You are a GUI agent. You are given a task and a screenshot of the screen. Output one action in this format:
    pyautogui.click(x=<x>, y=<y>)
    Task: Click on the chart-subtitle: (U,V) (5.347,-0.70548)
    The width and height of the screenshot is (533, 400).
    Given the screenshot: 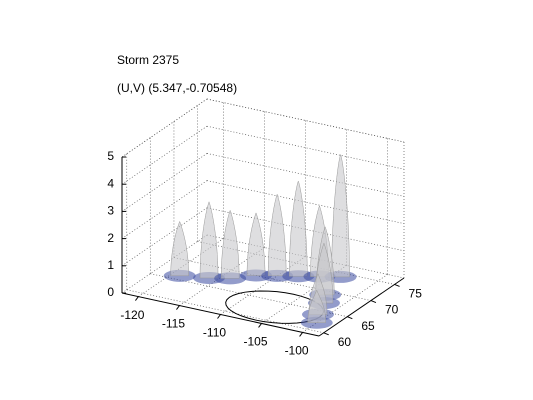 What is the action you would take?
    pyautogui.click(x=177, y=88)
    